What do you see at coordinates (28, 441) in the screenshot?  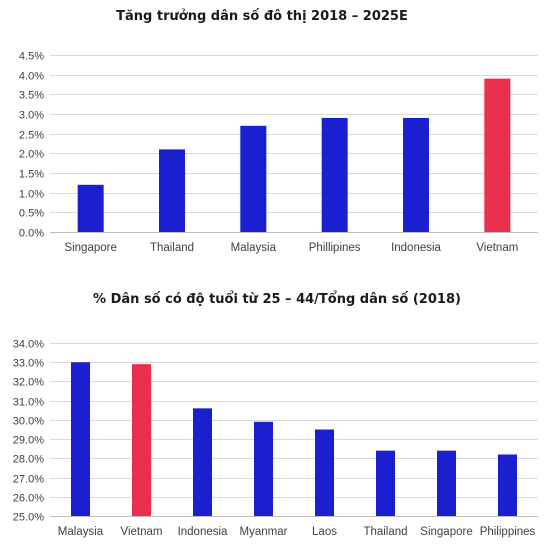 I see `y-tick-label: 29.0%` at bounding box center [28, 441].